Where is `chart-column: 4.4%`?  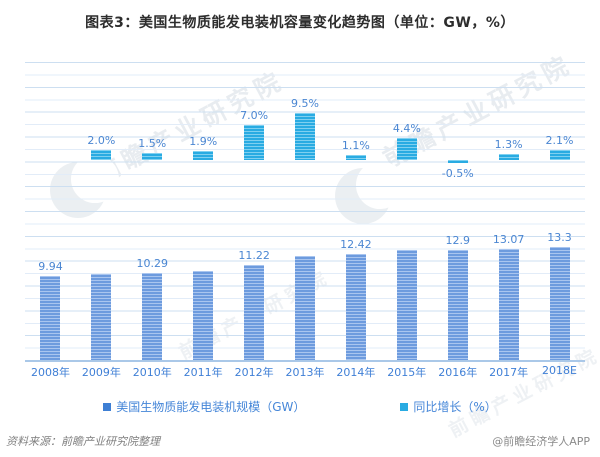
chart-column: 4.4% is located at coordinates (406, 211).